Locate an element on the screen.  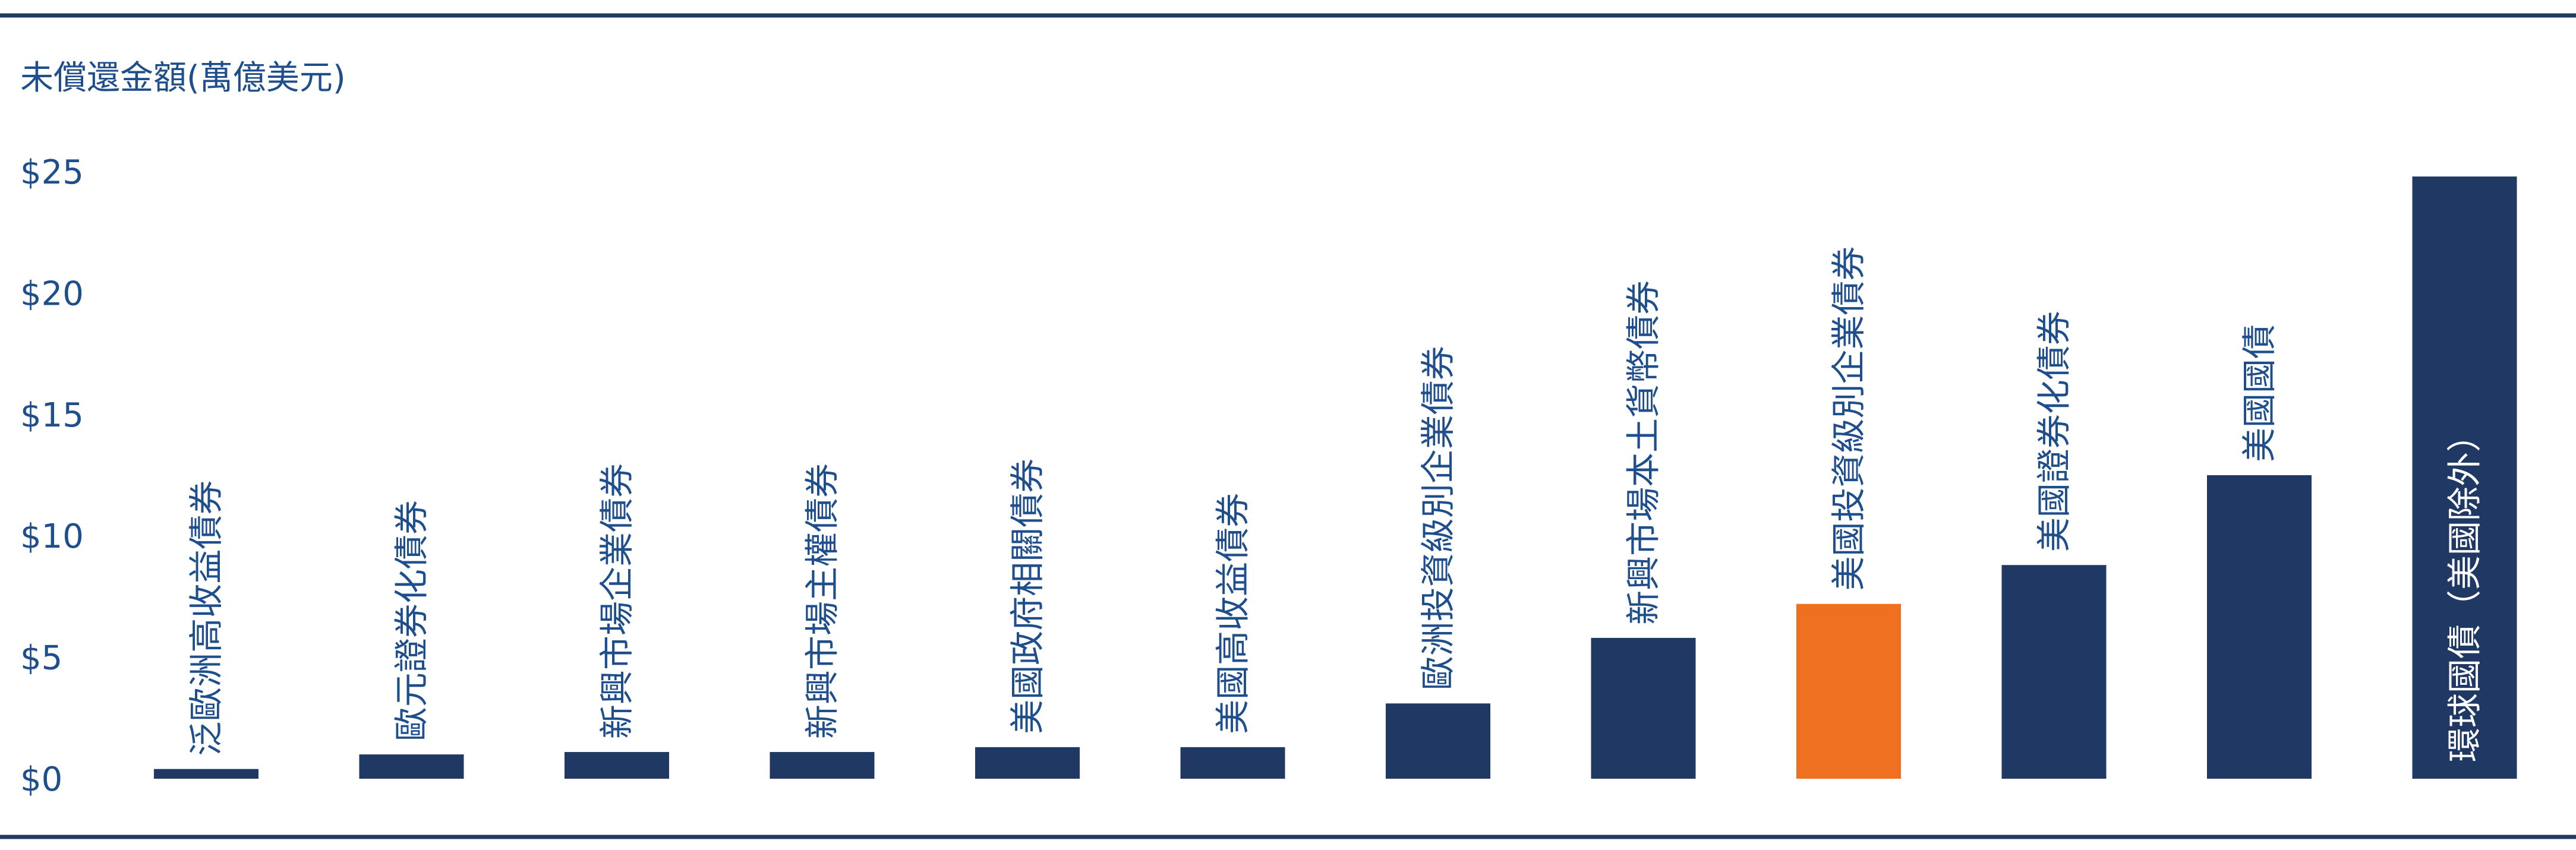
y-tick-label: $10 is located at coordinates (52, 536).